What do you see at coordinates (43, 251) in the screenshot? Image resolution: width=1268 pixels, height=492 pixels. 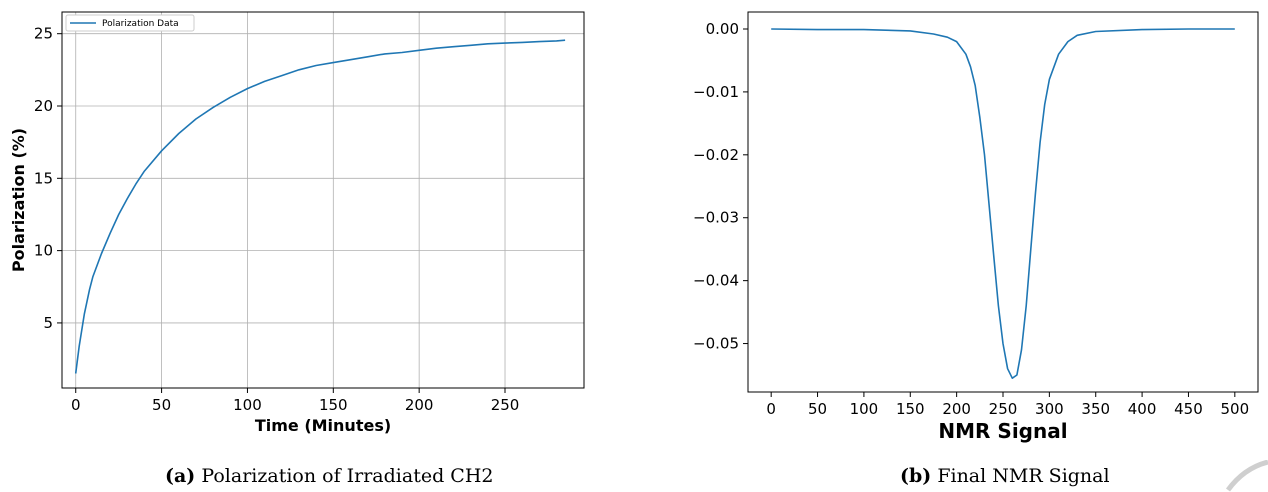 I see `y-tick-label: 10` at bounding box center [43, 251].